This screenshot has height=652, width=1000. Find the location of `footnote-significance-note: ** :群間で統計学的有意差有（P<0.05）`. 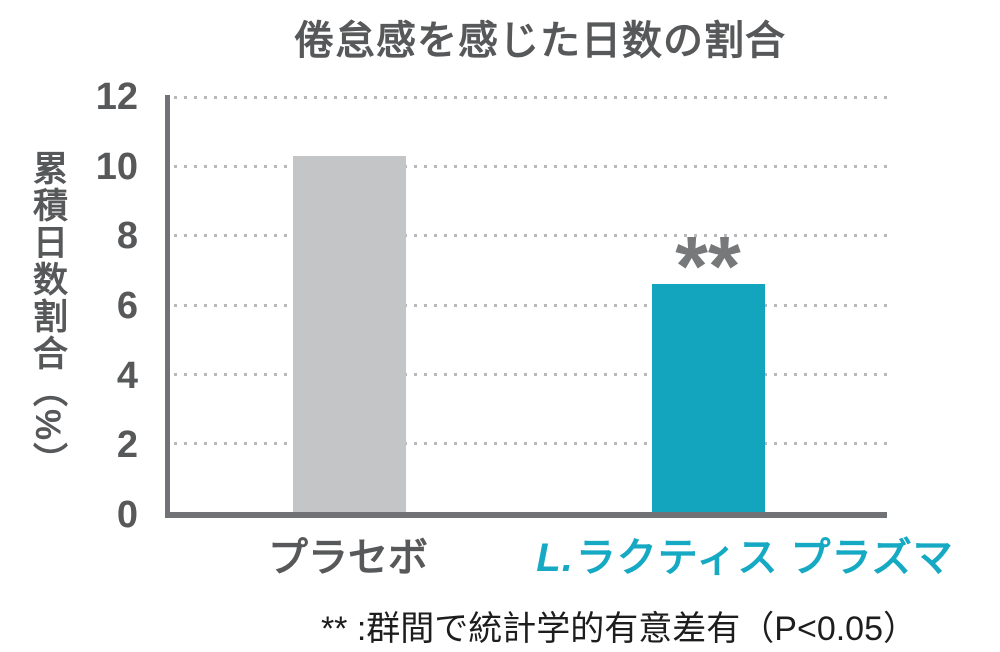

footnote-significance-note: ** :群間で統計学的有意差有（P<0.05） is located at coordinates (618, 629).